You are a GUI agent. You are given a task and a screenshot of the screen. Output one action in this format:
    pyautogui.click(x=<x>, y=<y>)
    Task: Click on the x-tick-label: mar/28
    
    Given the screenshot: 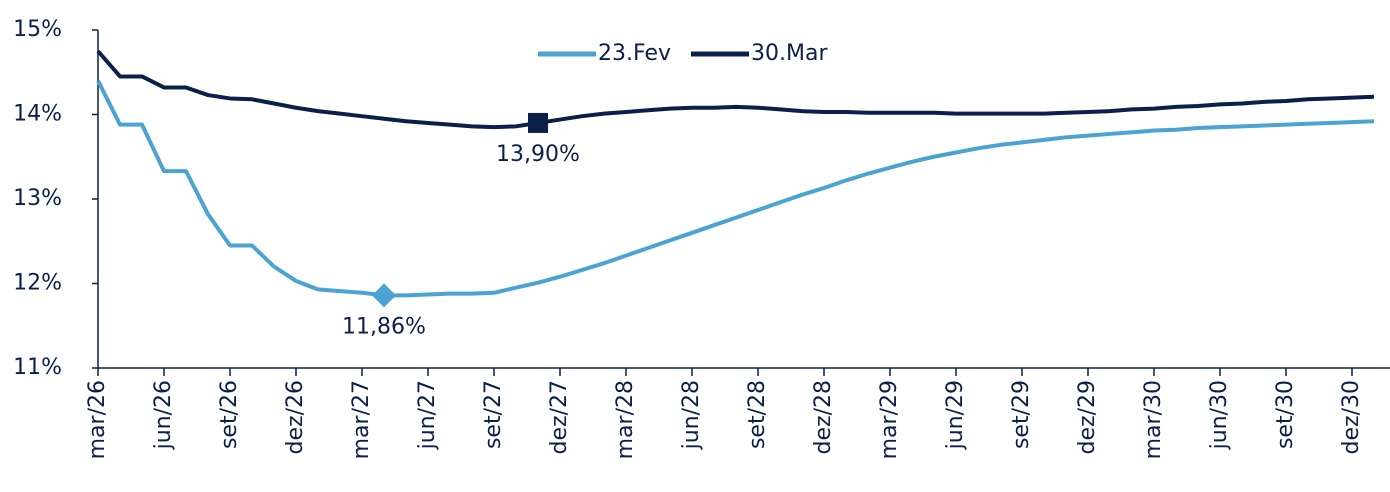 What is the action you would take?
    pyautogui.click(x=625, y=419)
    